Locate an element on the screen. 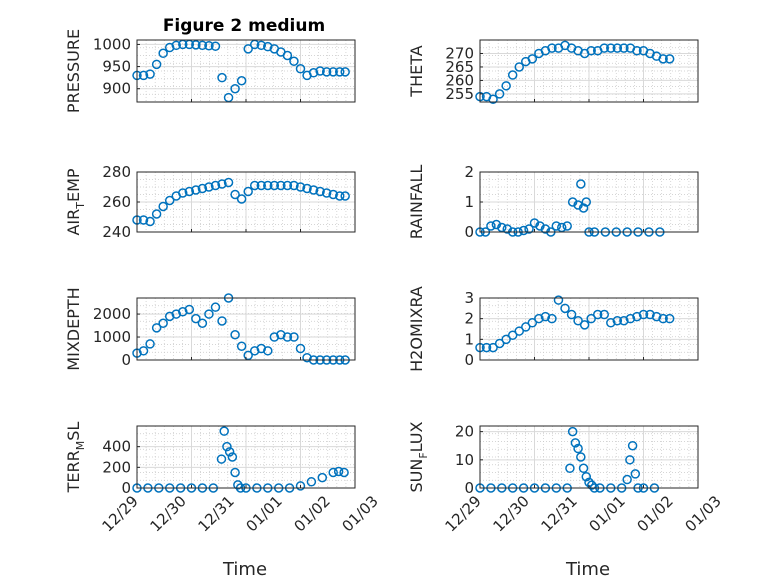 Image resolution: width=778 pixels, height=583 pixels. panel-air_temp: 240 260 280 AIRTEMP is located at coordinates (210, 202).